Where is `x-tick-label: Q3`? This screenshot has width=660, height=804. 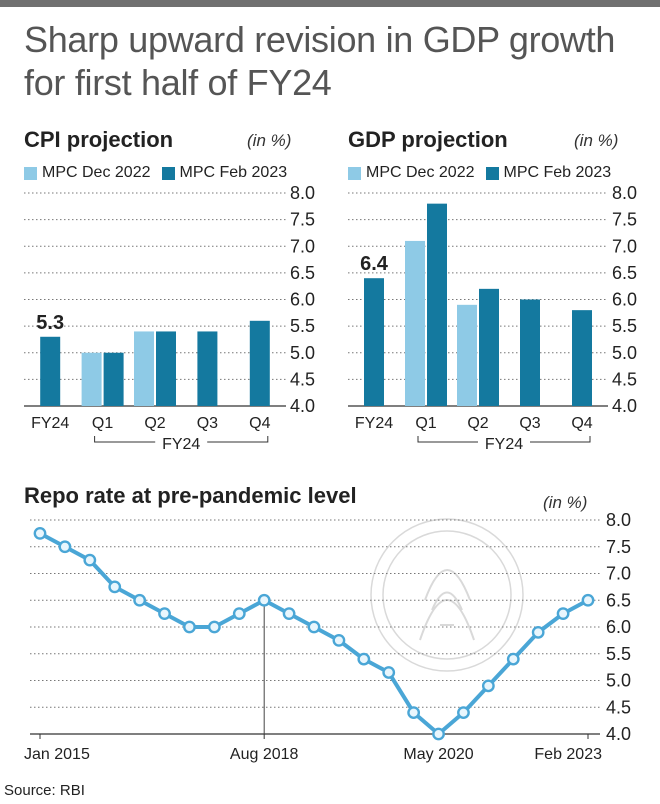 x-tick-label: Q3 is located at coordinates (207, 423).